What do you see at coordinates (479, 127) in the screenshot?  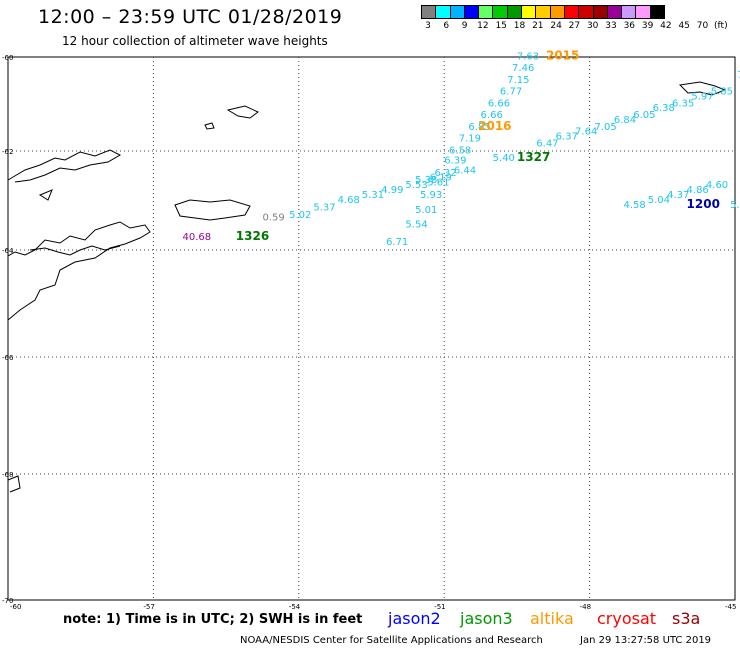 I see `wave-height-value: 6.85` at bounding box center [479, 127].